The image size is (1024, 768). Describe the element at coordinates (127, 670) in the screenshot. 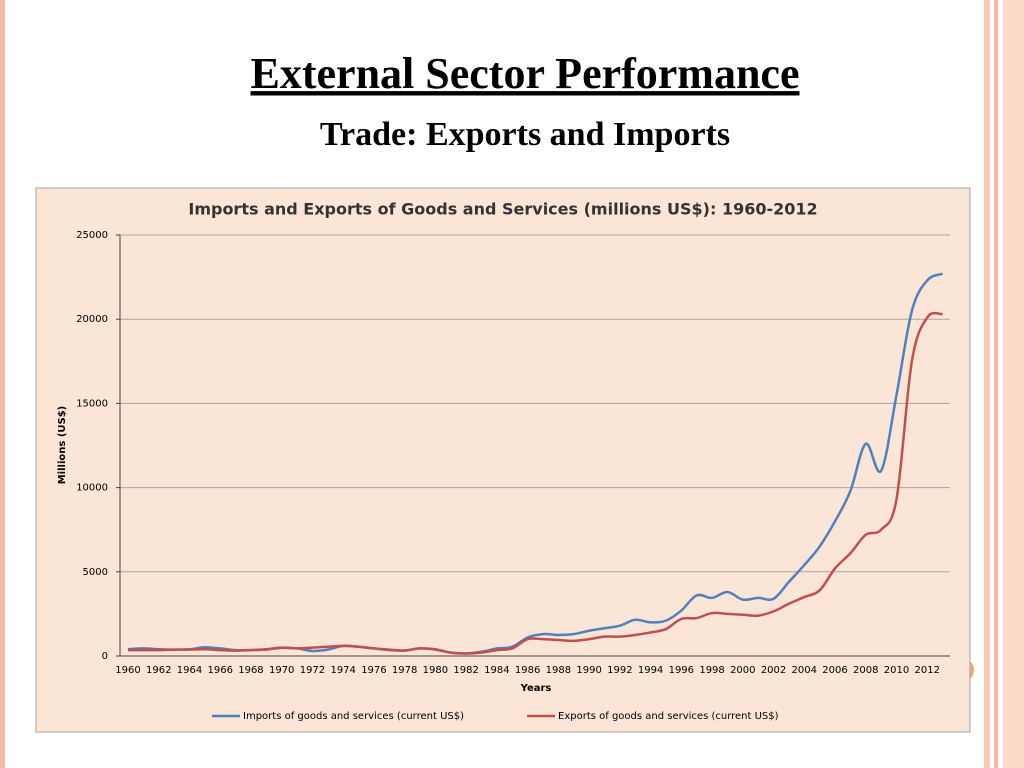

I see `x-tick-label: 1960` at that location.